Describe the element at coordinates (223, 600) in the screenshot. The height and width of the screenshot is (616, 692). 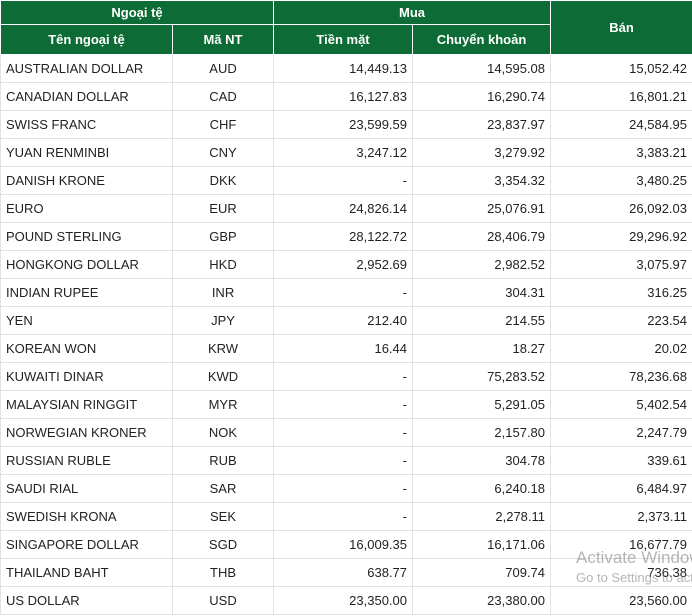
I see `currency-code: USD` at that location.